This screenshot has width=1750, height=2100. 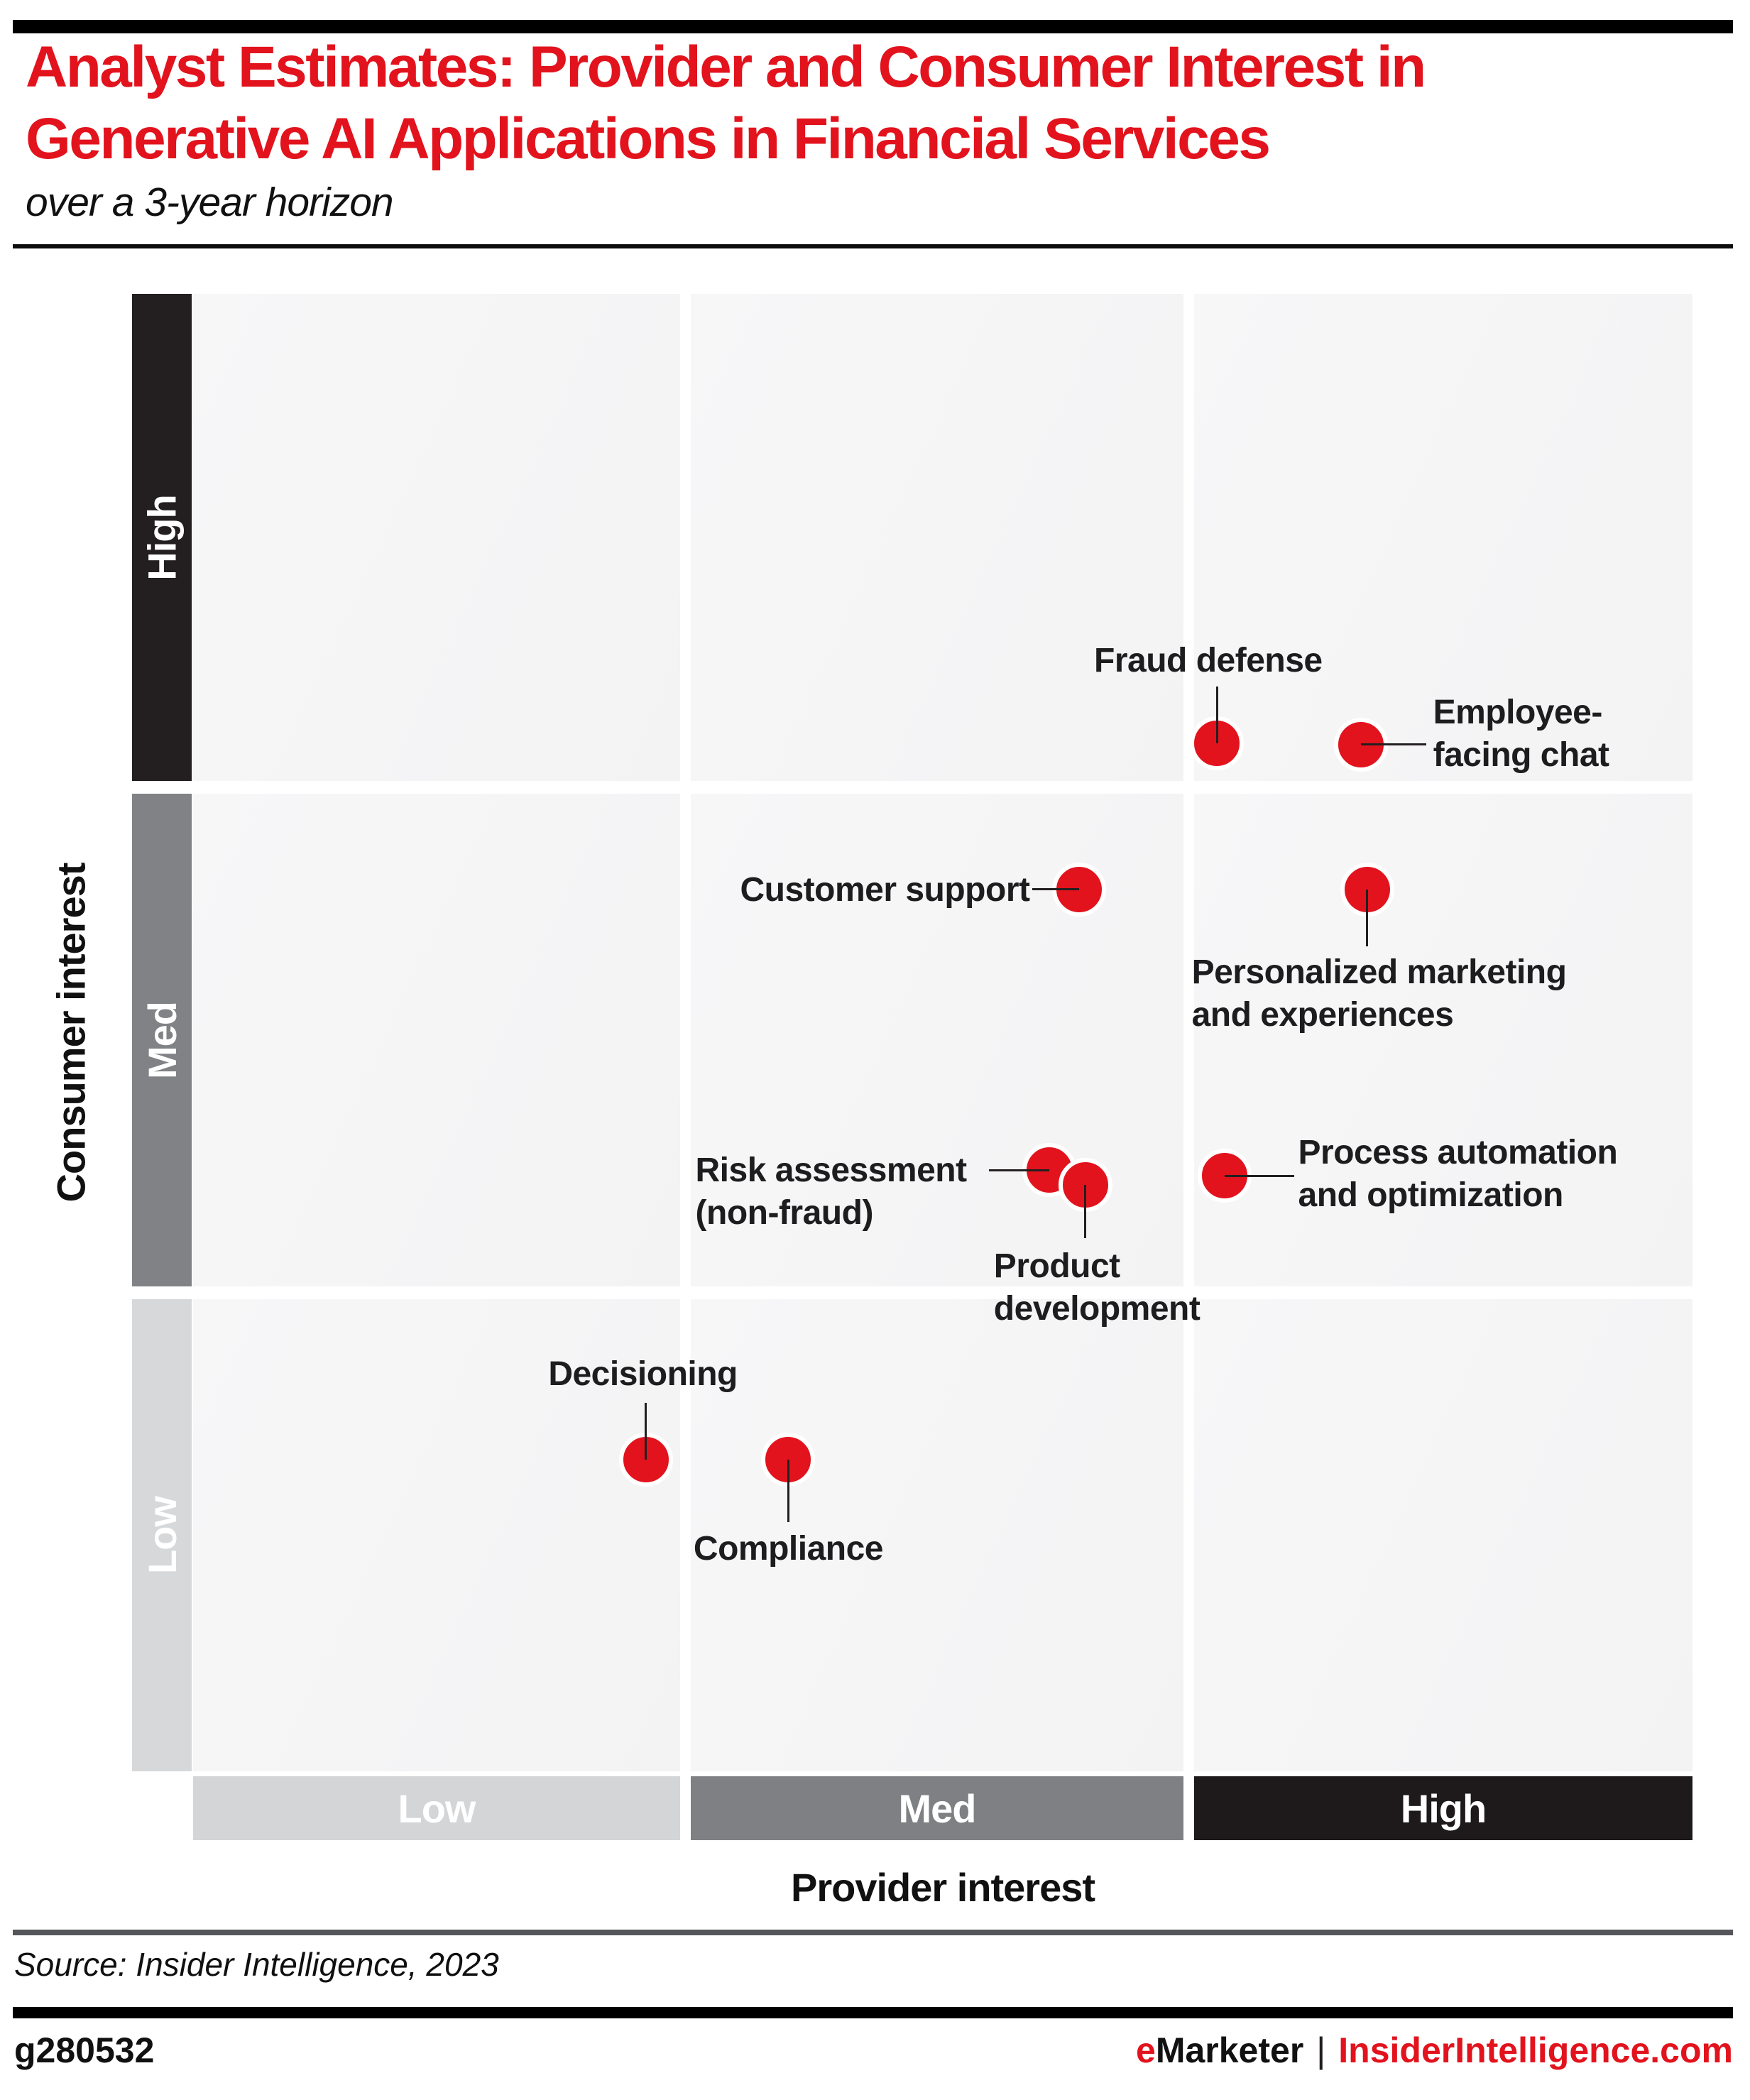 I want to click on x-band-low-label: Low, so click(x=437, y=1808).